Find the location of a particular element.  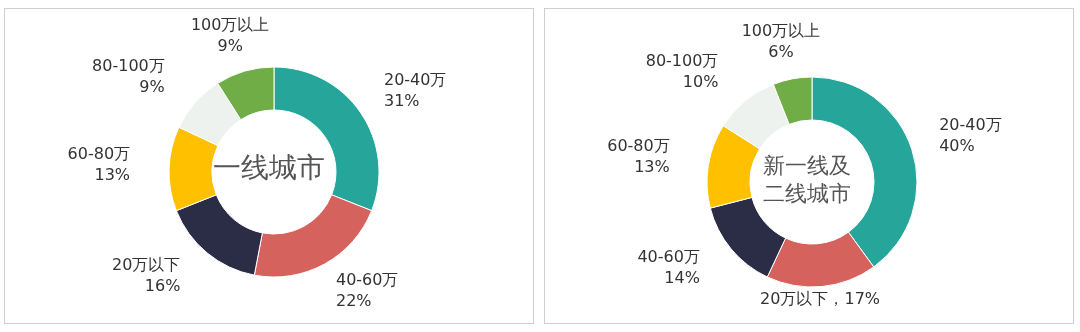

text: 新一线及二线城市 is located at coordinates (807, 179).